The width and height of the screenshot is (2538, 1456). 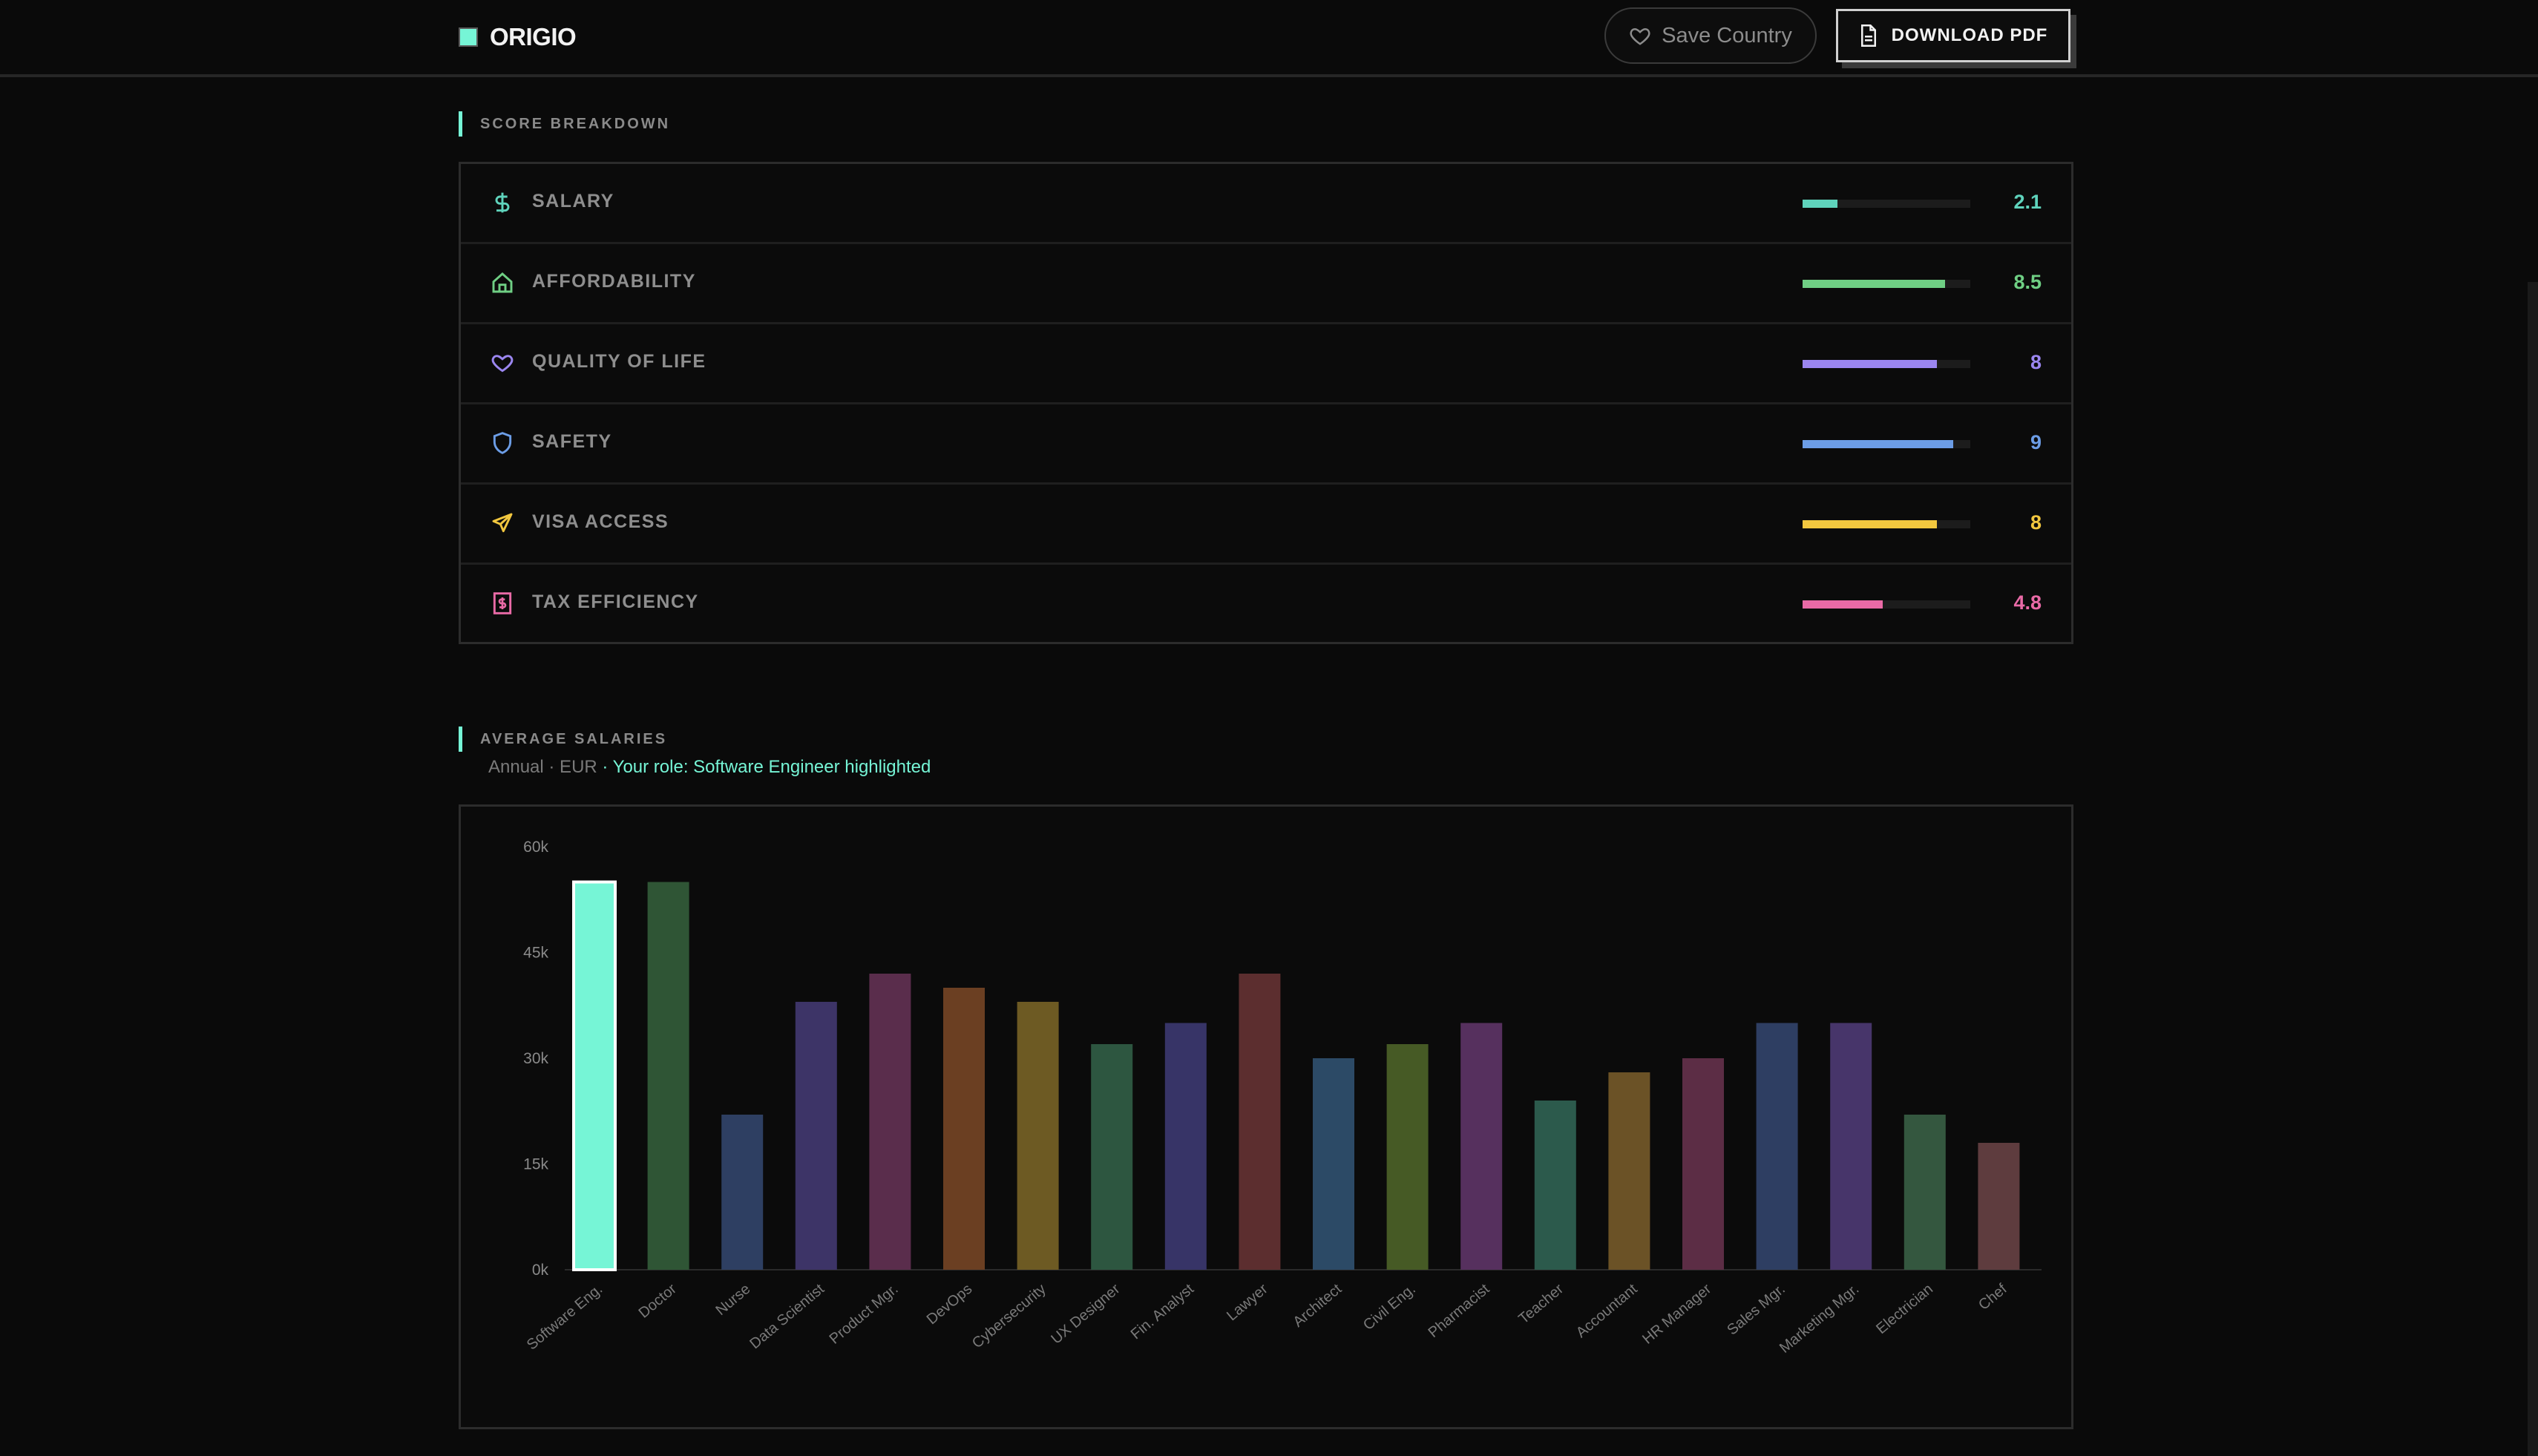 What do you see at coordinates (502, 603) in the screenshot?
I see `receipt-icon` at bounding box center [502, 603].